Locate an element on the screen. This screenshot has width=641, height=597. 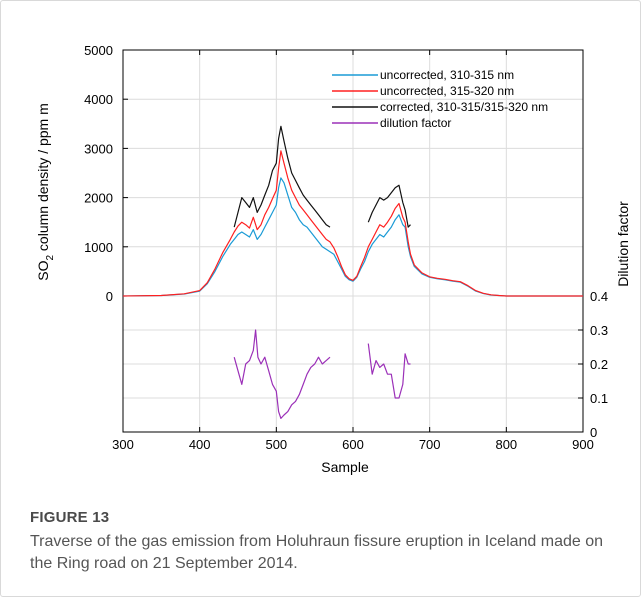
legend-label-2: uncorrected, 315-320 nm is located at coordinates (447, 91).